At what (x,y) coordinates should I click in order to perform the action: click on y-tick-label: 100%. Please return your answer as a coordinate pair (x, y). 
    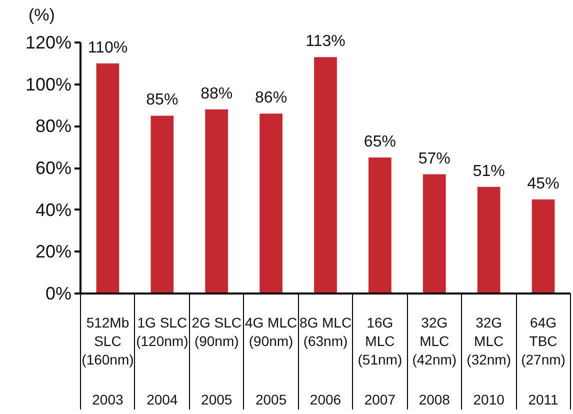
    Looking at the image, I should click on (48, 84).